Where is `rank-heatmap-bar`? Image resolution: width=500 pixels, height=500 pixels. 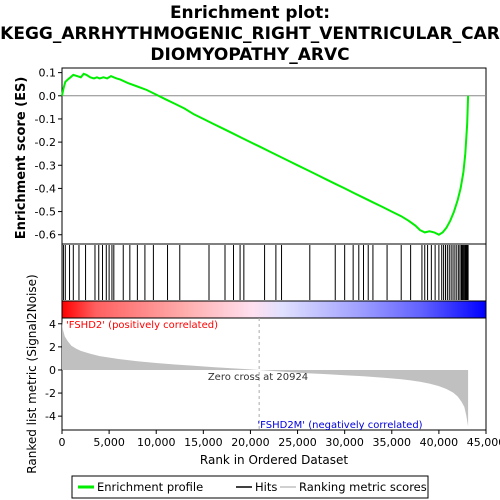 rank-heatmap-bar is located at coordinates (274, 309).